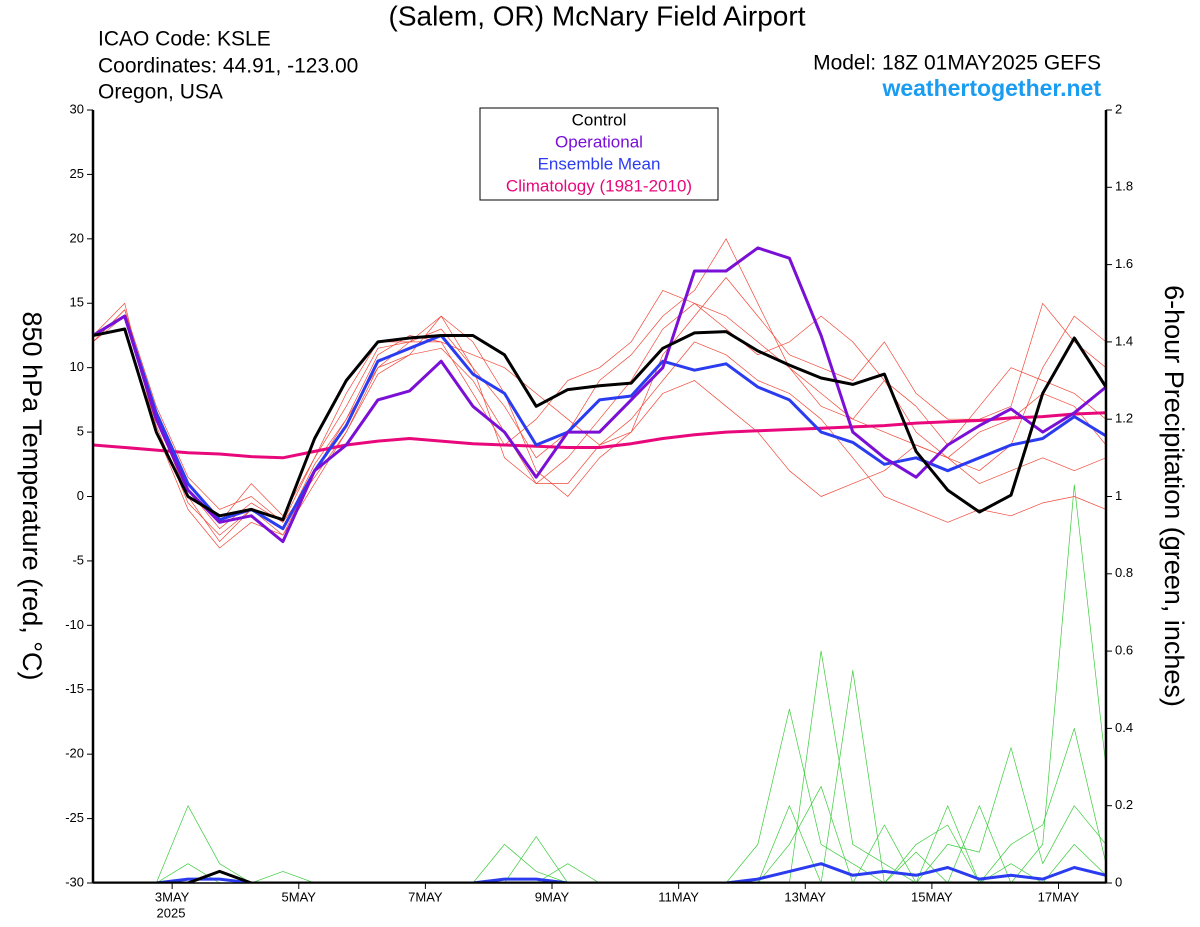 The width and height of the screenshot is (1200, 927). Describe the element at coordinates (599, 163) in the screenshot. I see `legend-entry: Ensemble Mean` at that location.